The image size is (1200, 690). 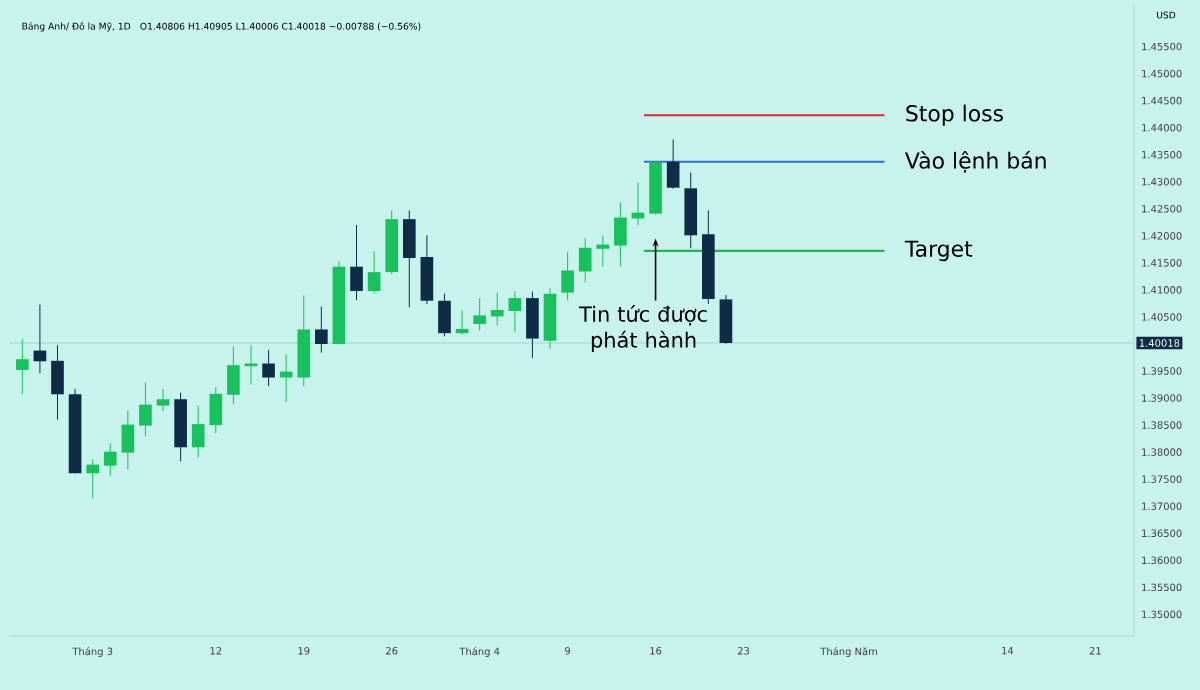 I want to click on ref-line-label: Stop loss, so click(x=954, y=115).